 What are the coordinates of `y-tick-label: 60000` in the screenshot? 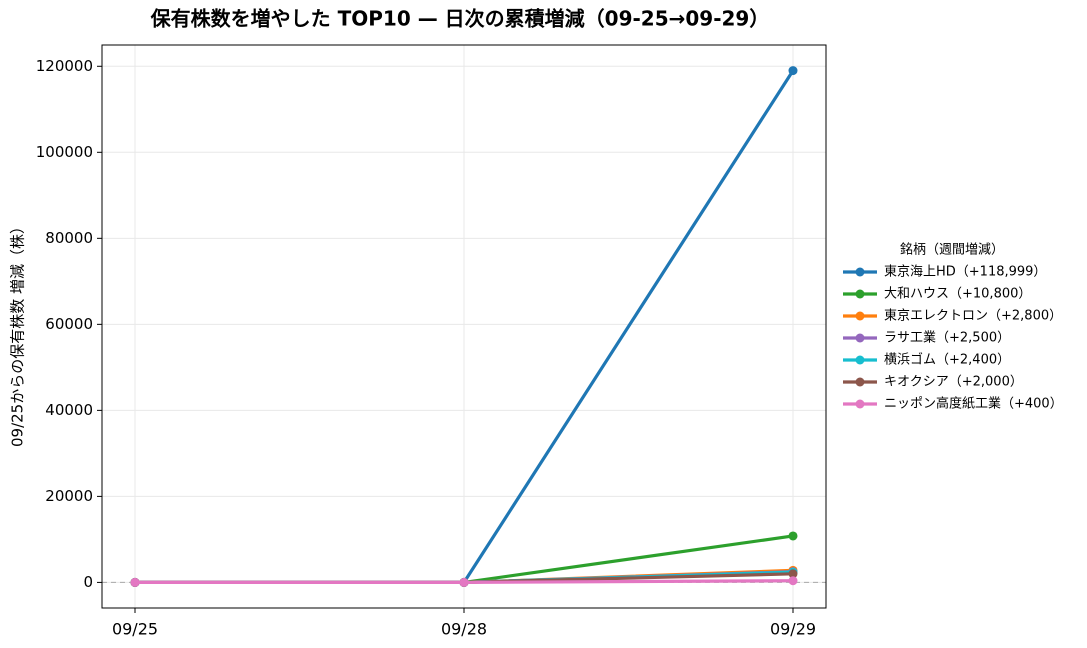 It's located at (69, 324).